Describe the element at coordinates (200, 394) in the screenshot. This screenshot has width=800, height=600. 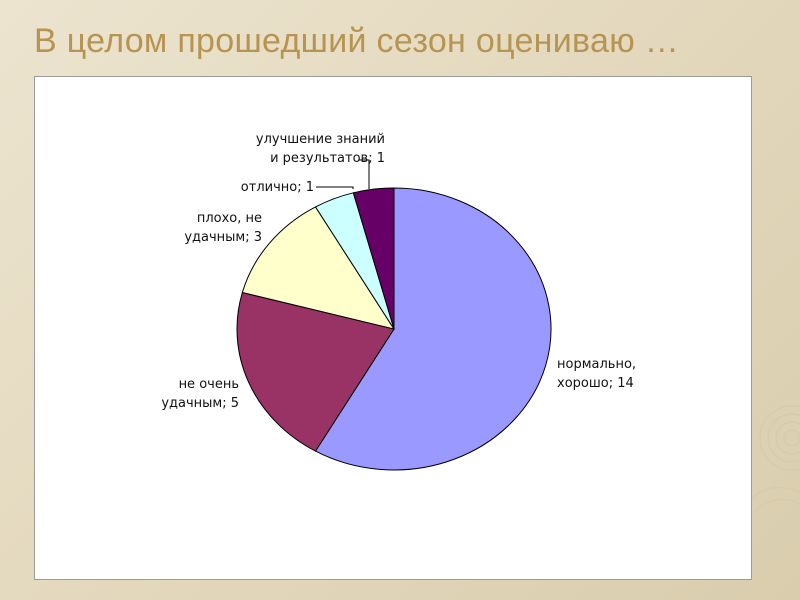
I see `slice-label-2: не очень удачным; 5` at that location.